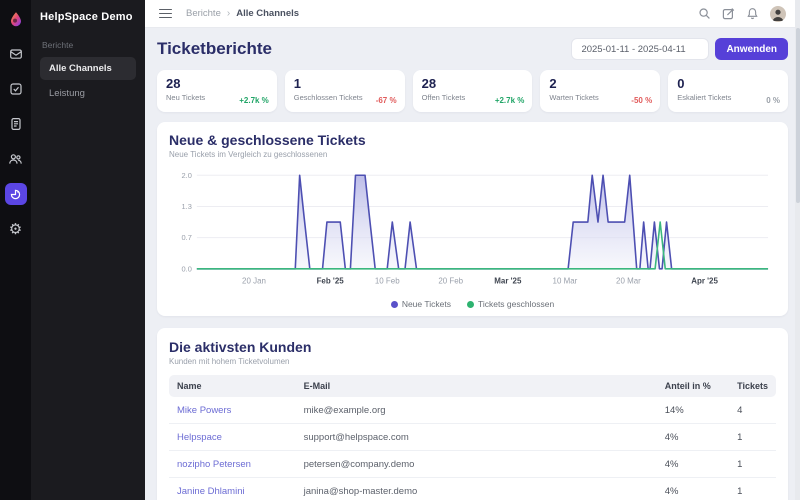 The width and height of the screenshot is (800, 500). Describe the element at coordinates (704, 97) in the screenshot. I see `stat-label: Eskaliert Tickets` at that location.